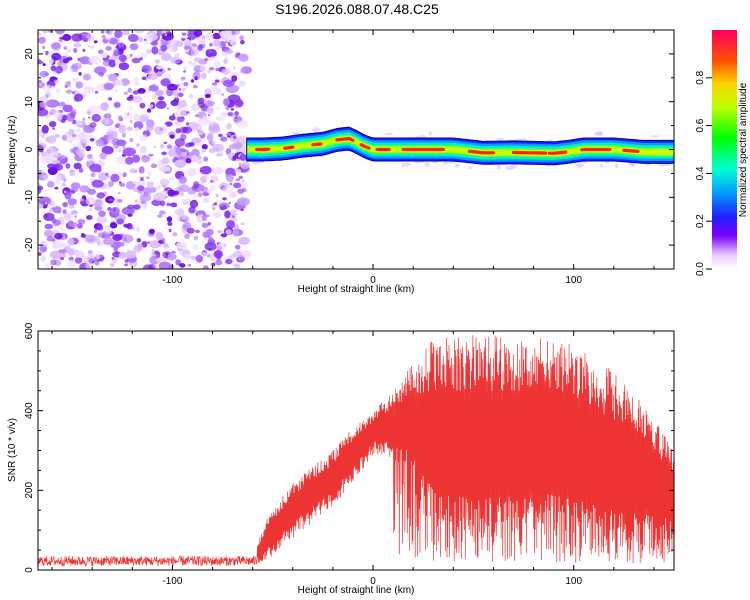  Describe the element at coordinates (373, 280) in the screenshot. I see `x-tick-label: 0` at that location.